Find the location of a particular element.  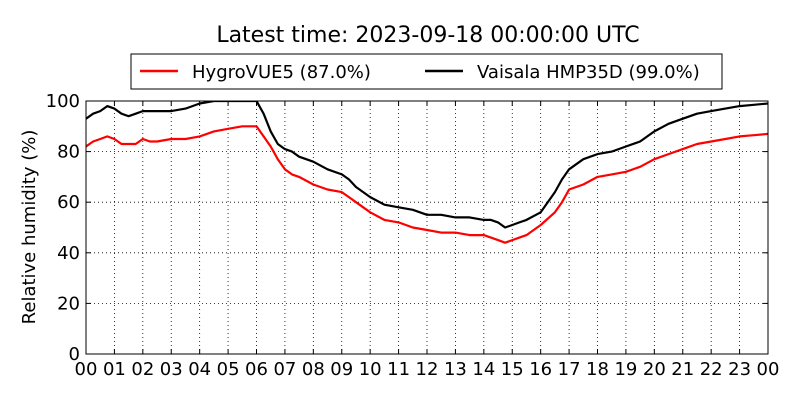

x-tick-label: 05 is located at coordinates (228, 369).